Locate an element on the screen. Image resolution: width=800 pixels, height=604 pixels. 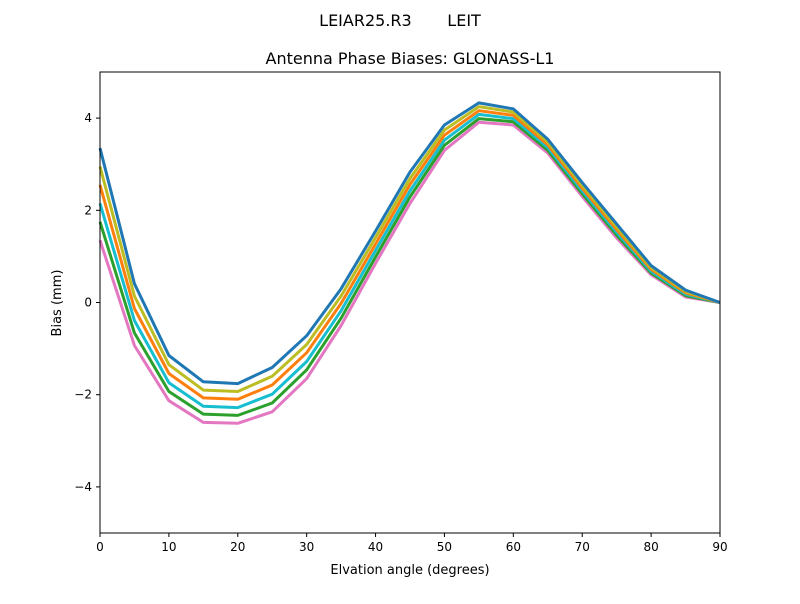
y-tick-label: 0 is located at coordinates (88, 303).